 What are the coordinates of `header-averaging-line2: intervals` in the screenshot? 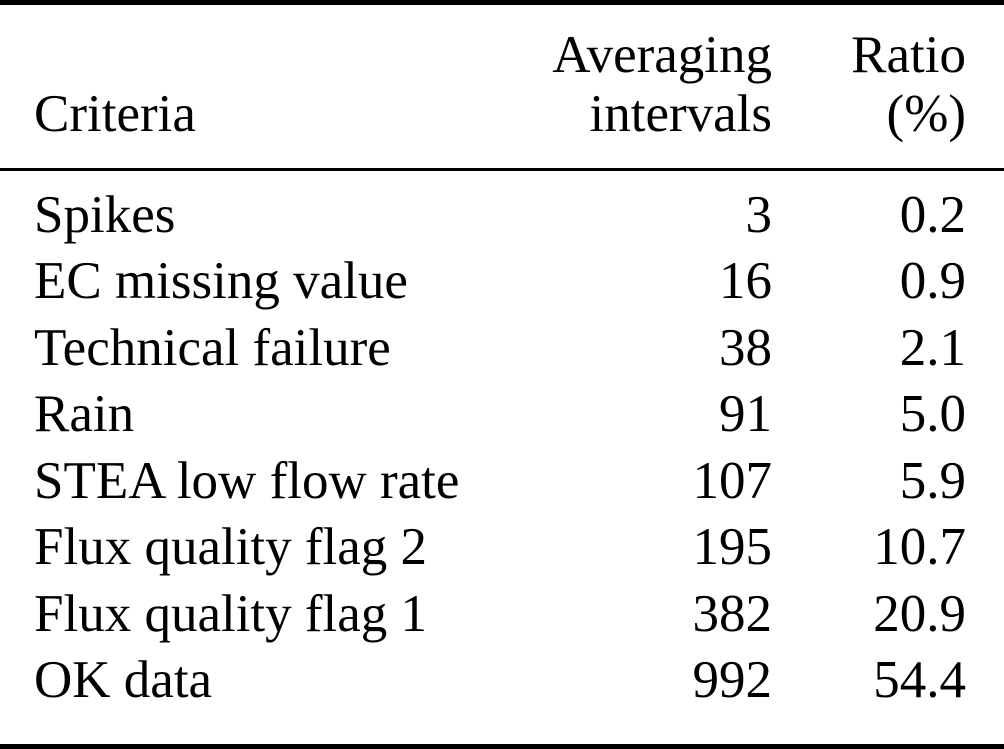 It's located at (681, 114).